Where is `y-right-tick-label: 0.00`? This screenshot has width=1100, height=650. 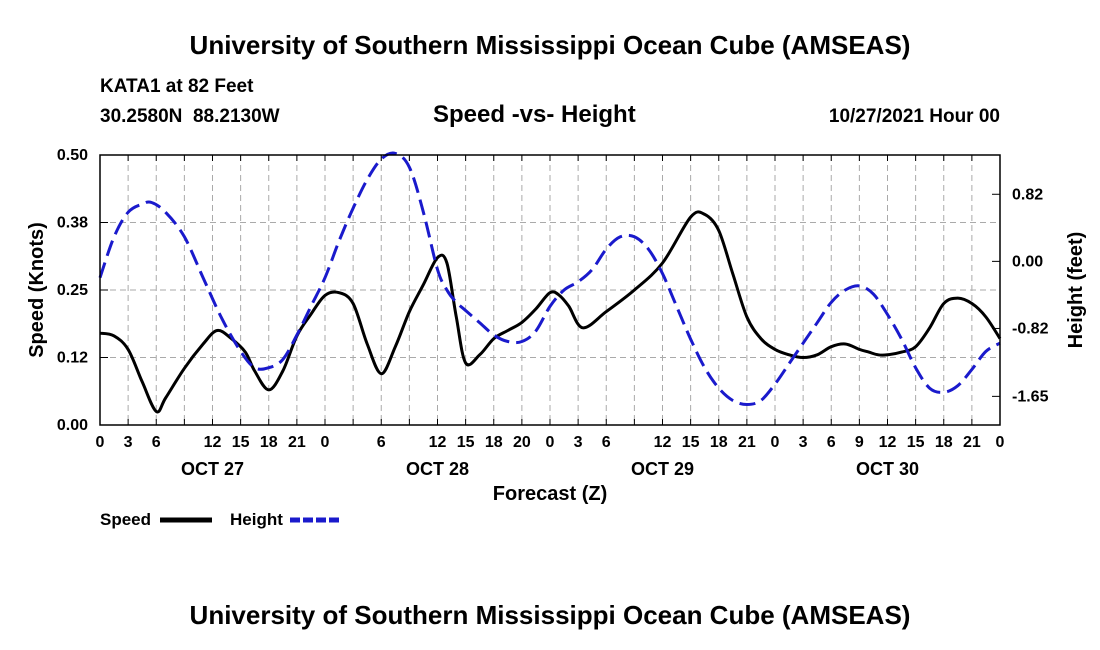 y-right-tick-label: 0.00 is located at coordinates (1027, 261).